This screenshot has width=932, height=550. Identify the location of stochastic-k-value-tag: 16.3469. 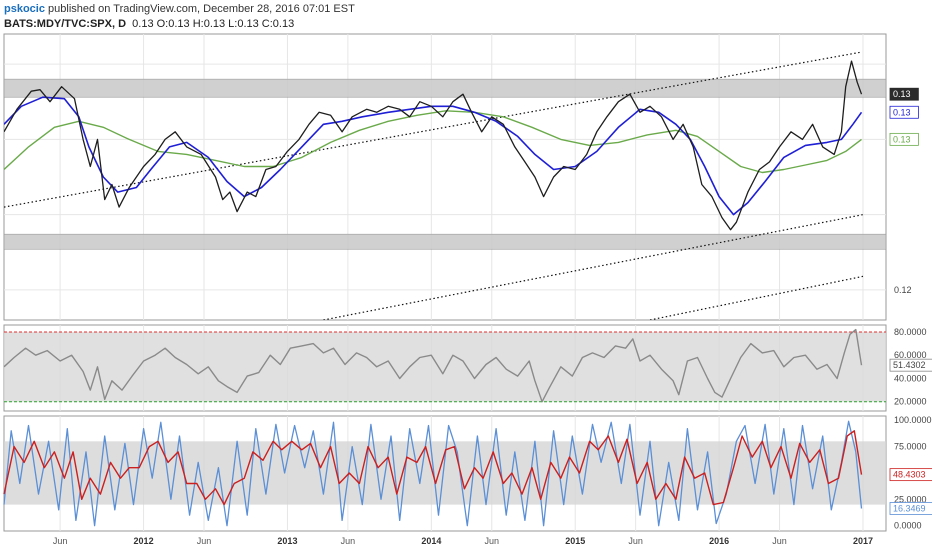
(909, 508).